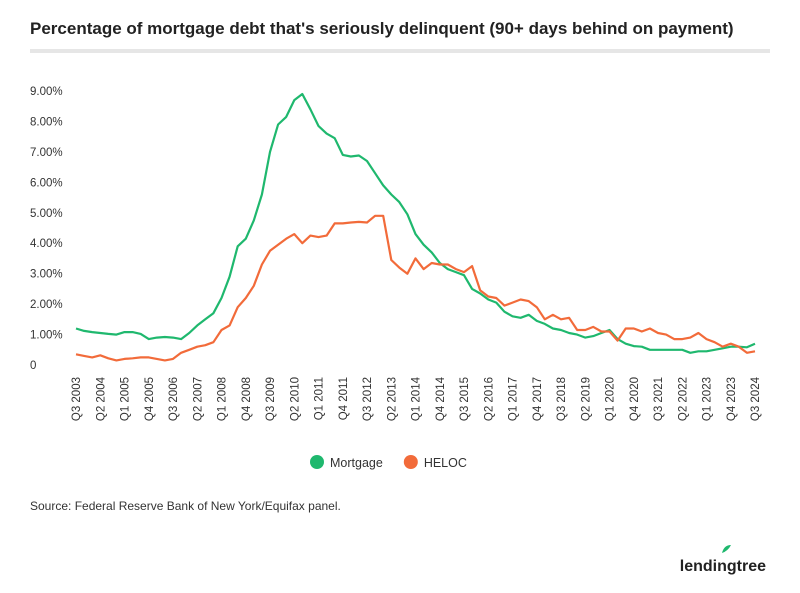 The width and height of the screenshot is (800, 593). I want to click on x-tick-label: Q3 2018, so click(562, 399).